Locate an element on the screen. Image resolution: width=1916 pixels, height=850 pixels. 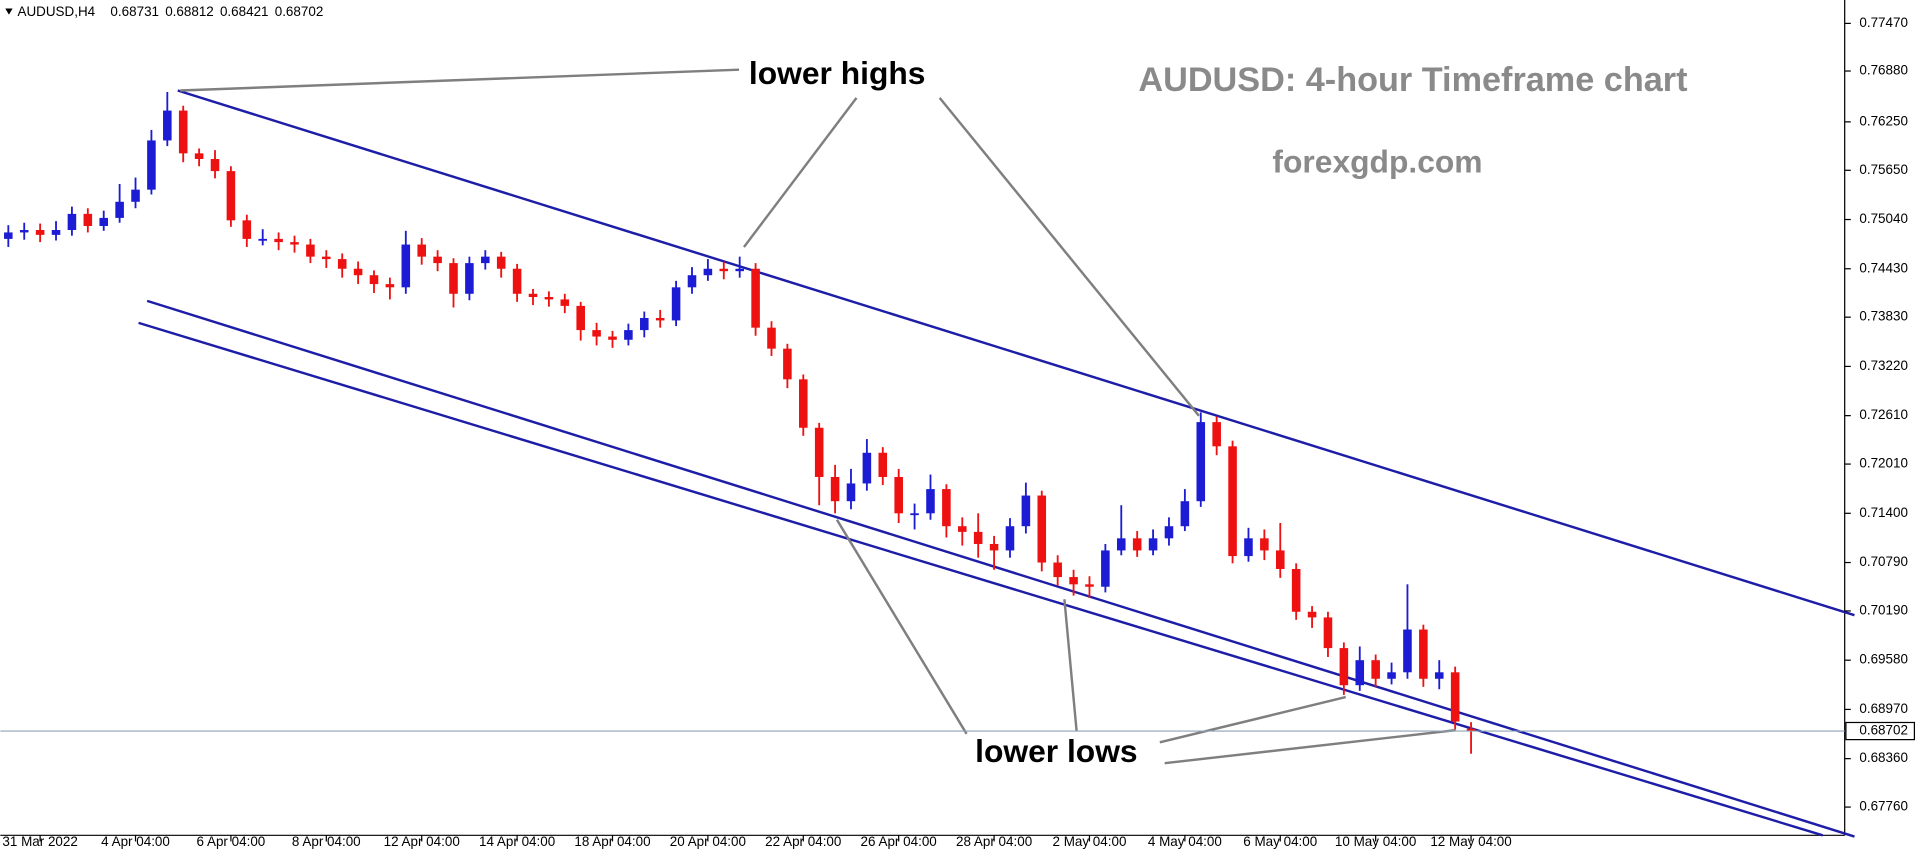
header-close: 0.68702 is located at coordinates (299, 11).